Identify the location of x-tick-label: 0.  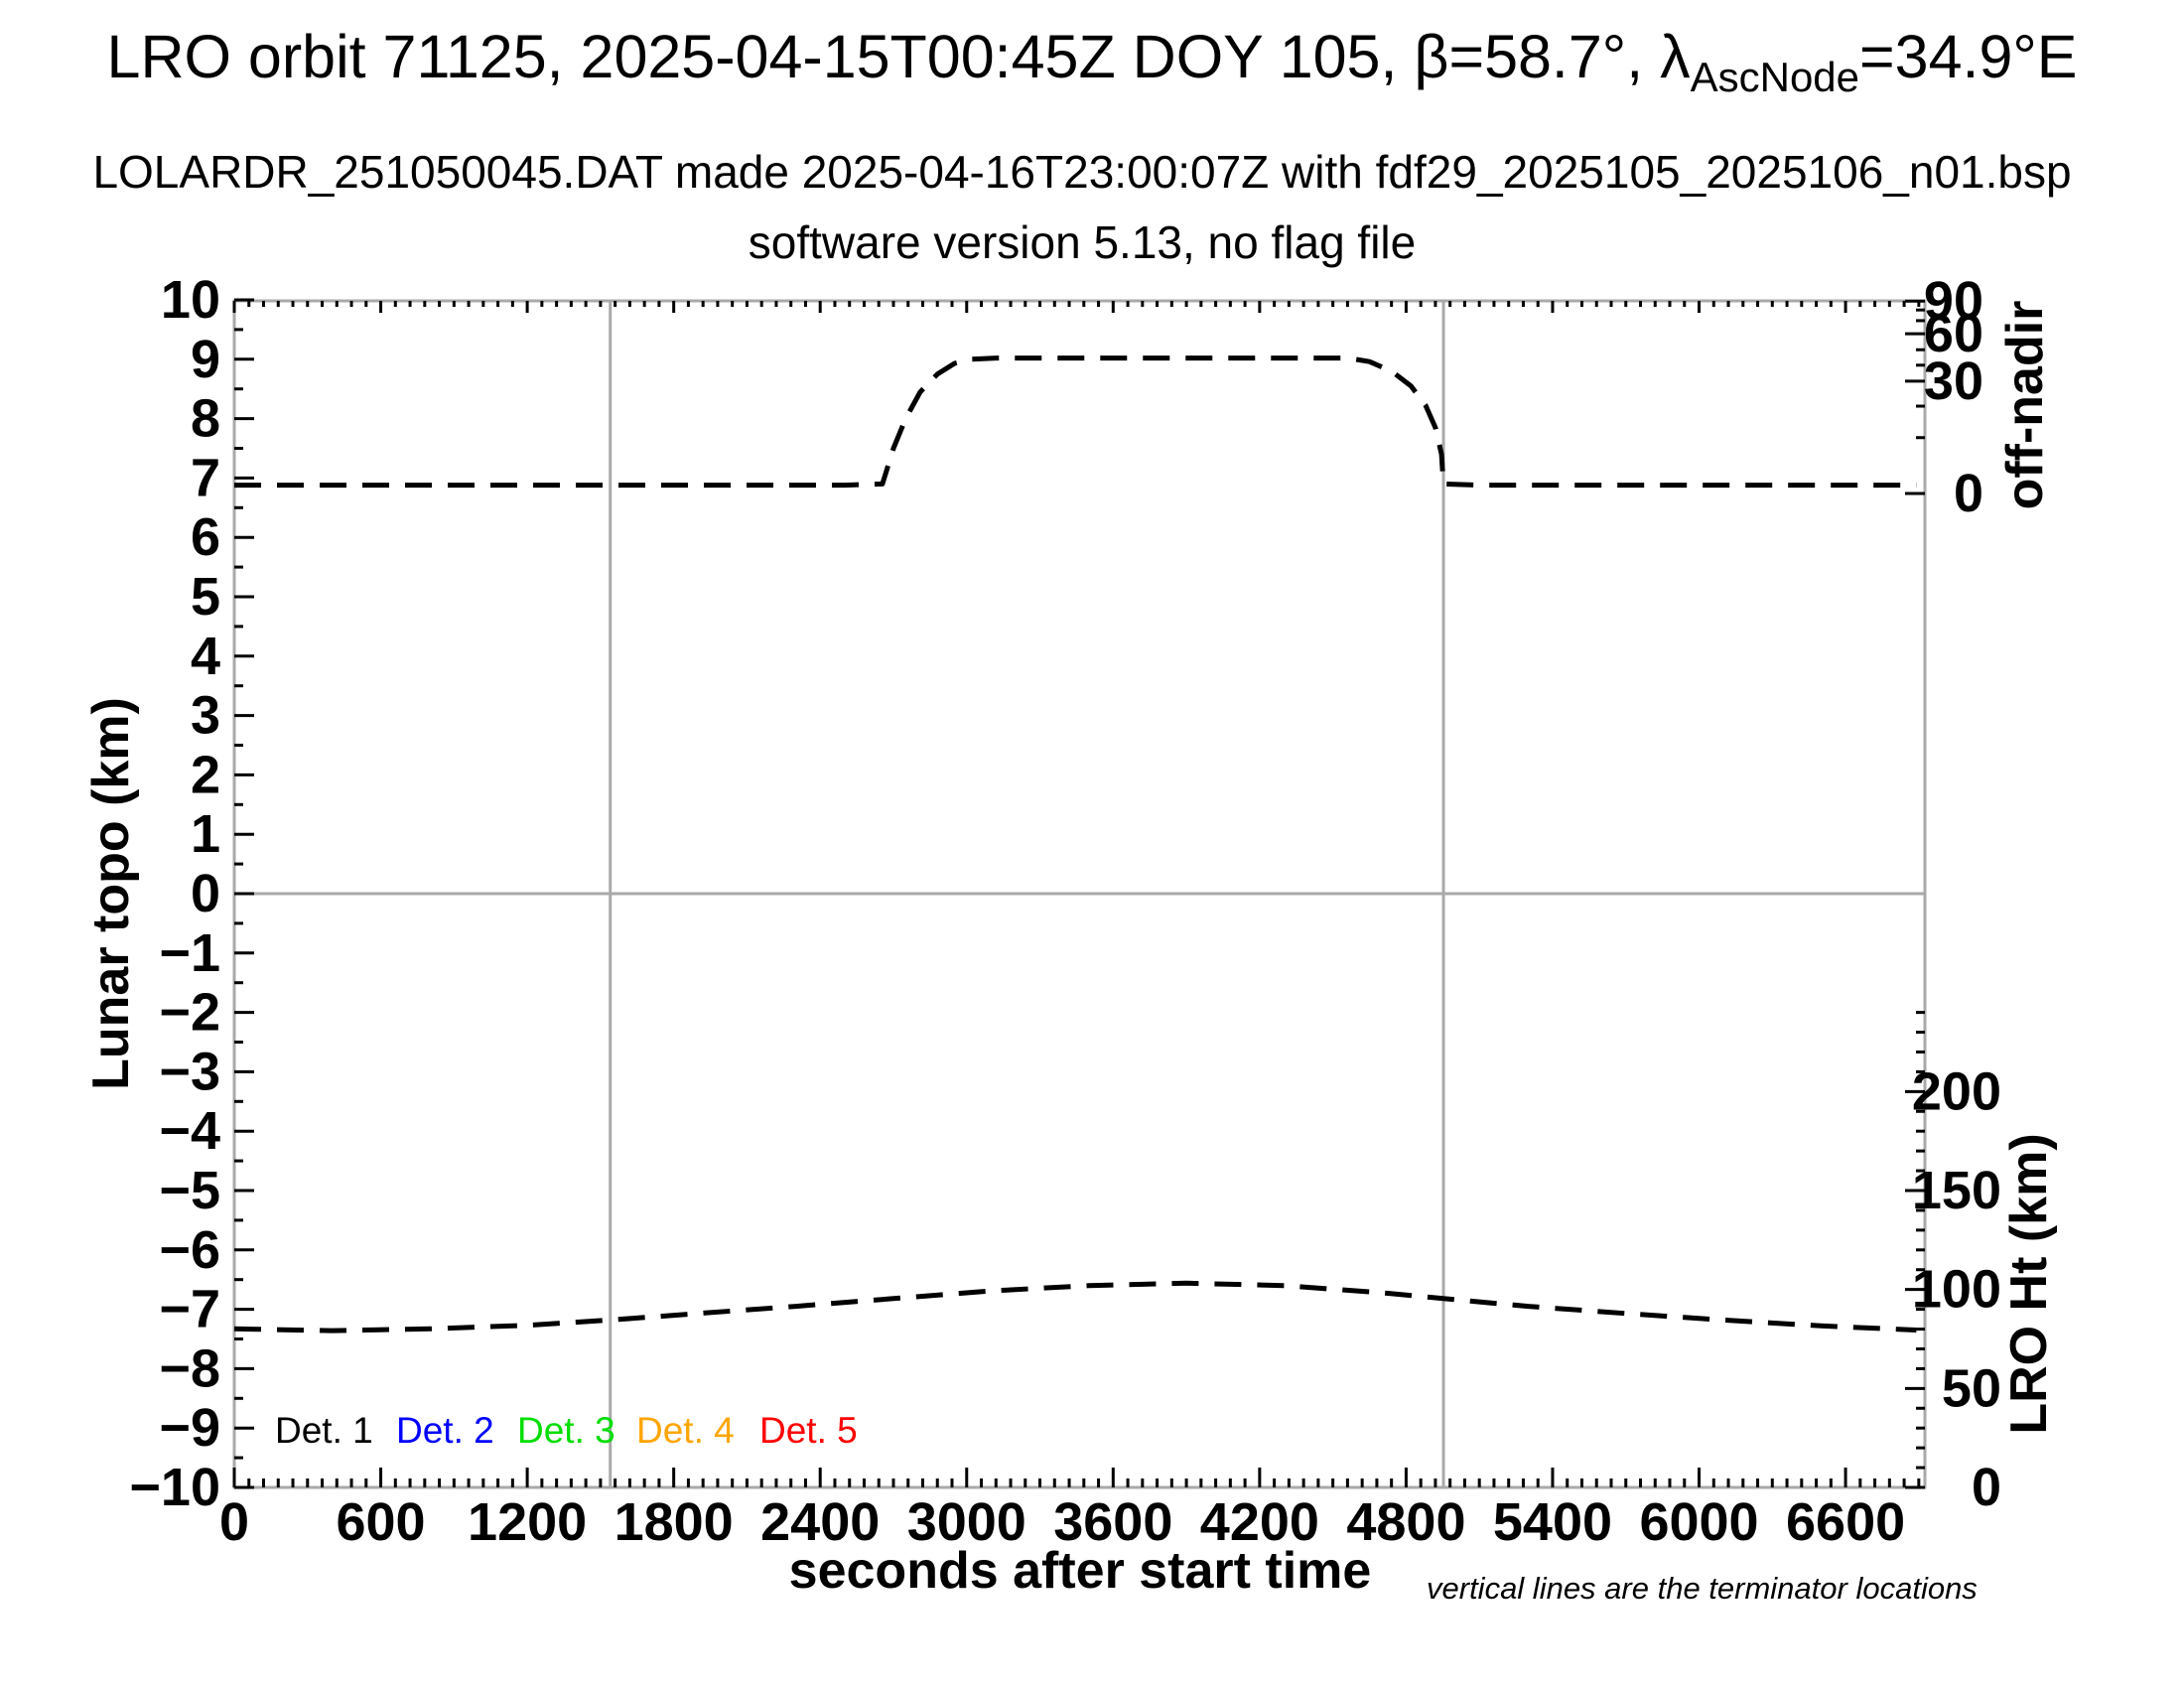
(234, 1522).